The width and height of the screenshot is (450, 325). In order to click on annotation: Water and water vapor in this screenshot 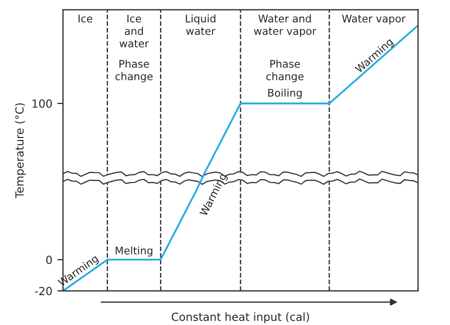, I will do `click(285, 25)`.